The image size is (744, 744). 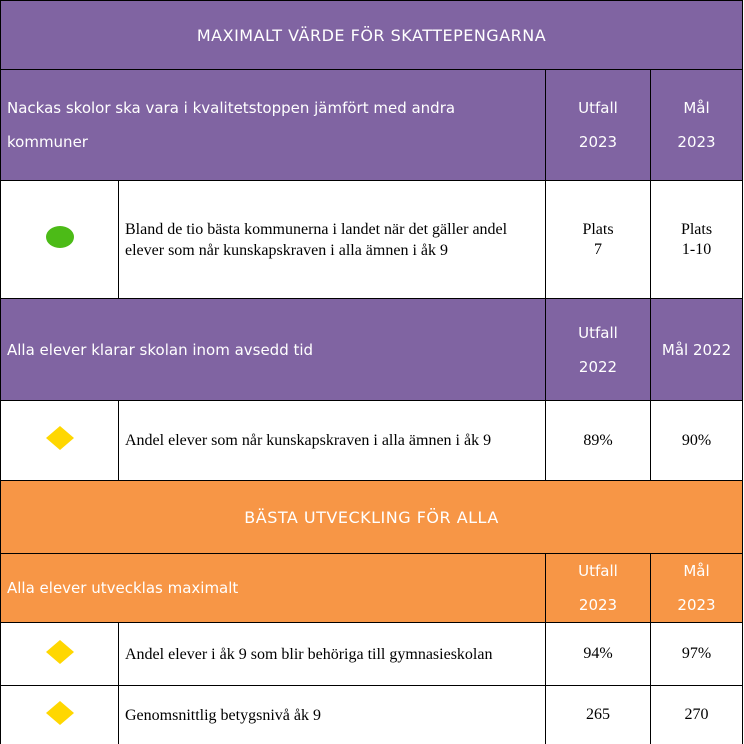 What do you see at coordinates (598, 239) in the screenshot?
I see `result-value: Plats 7` at bounding box center [598, 239].